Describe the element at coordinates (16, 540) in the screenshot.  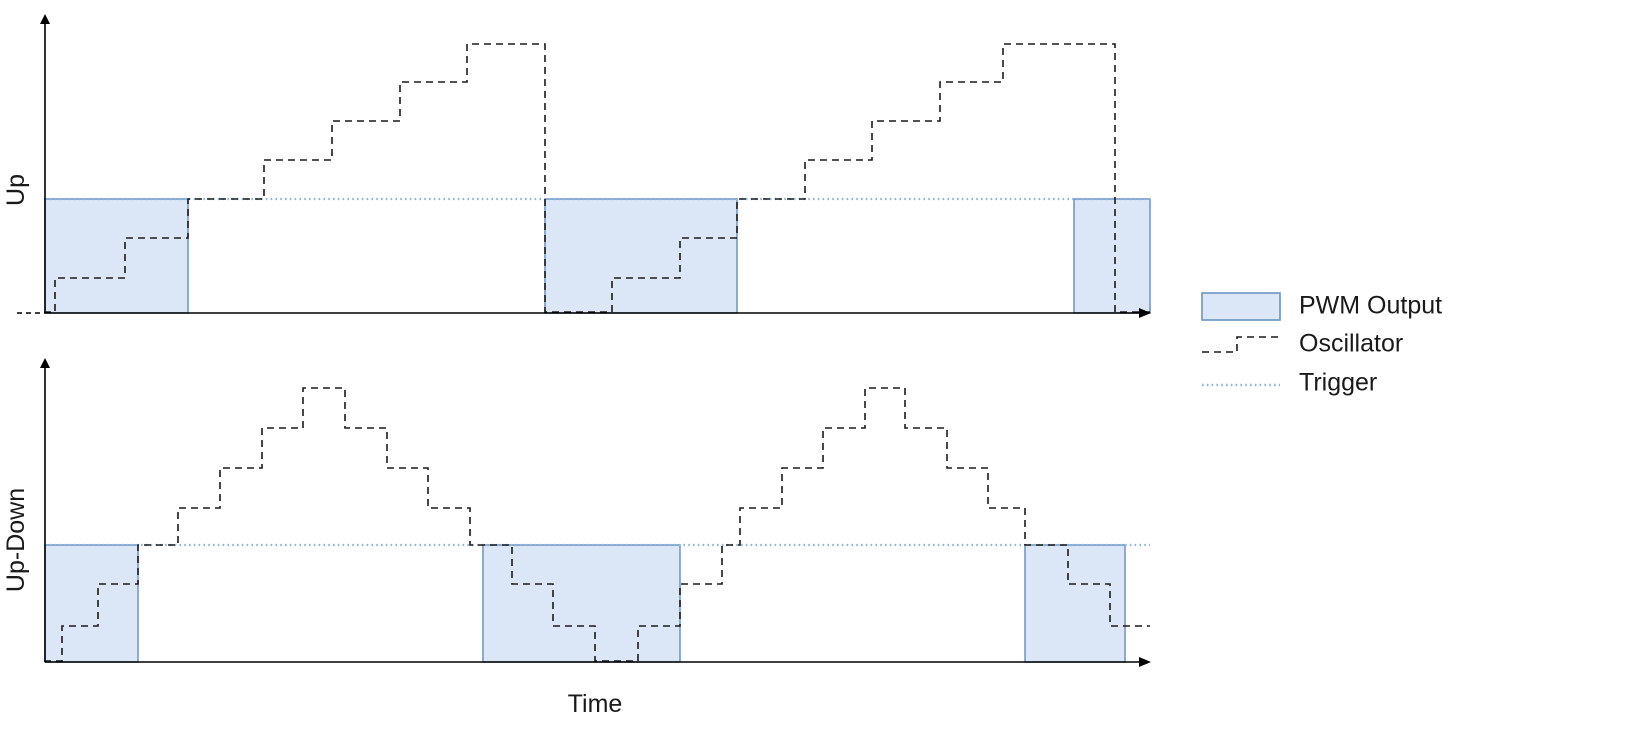
I see `y-axis-label-up-down: Up-Down` at that location.